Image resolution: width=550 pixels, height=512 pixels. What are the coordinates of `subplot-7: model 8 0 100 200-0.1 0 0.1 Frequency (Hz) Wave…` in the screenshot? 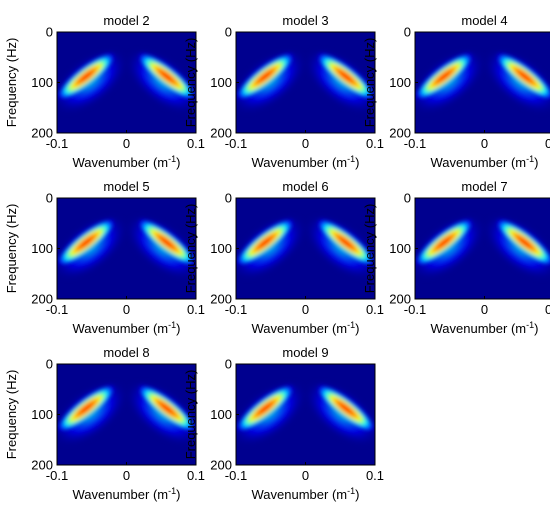 It's located at (104, 423).